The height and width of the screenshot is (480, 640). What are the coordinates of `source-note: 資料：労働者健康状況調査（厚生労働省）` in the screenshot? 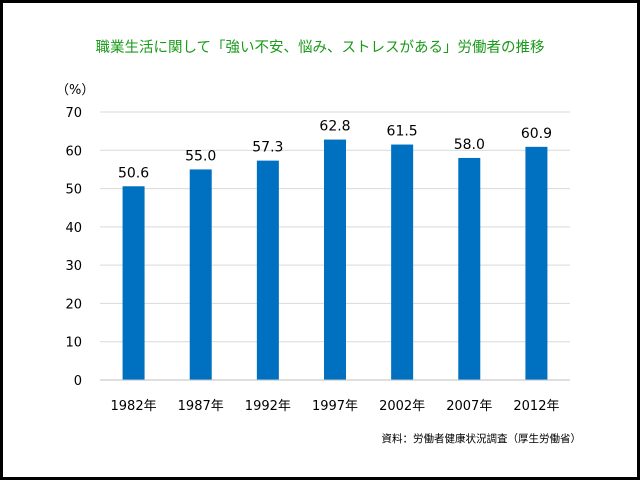 It's located at (481, 439).